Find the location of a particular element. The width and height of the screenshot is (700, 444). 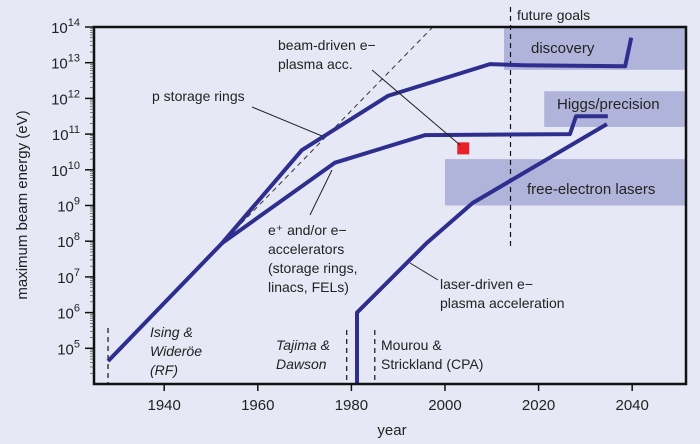

y-tick-exponent: 5 is located at coordinates (77, 344).